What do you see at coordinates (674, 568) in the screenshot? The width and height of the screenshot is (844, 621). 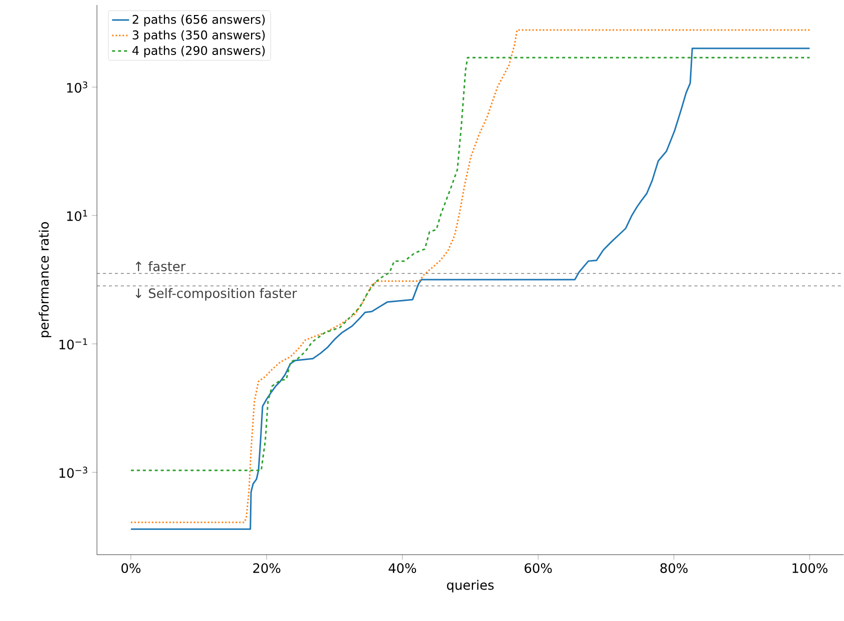 I see `x-tick-label: 80%` at bounding box center [674, 568].